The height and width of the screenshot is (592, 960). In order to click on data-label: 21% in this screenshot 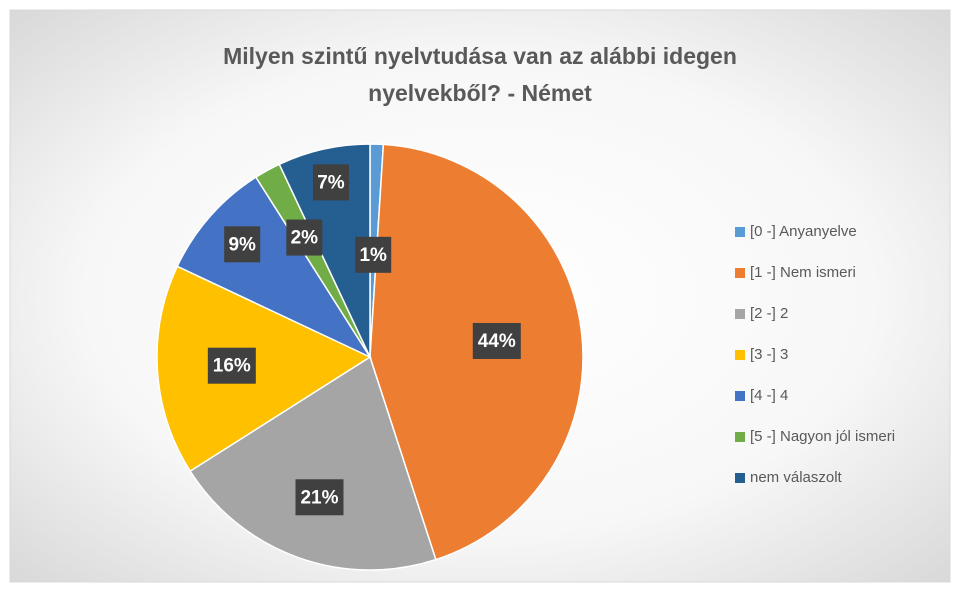, I will do `click(319, 497)`.